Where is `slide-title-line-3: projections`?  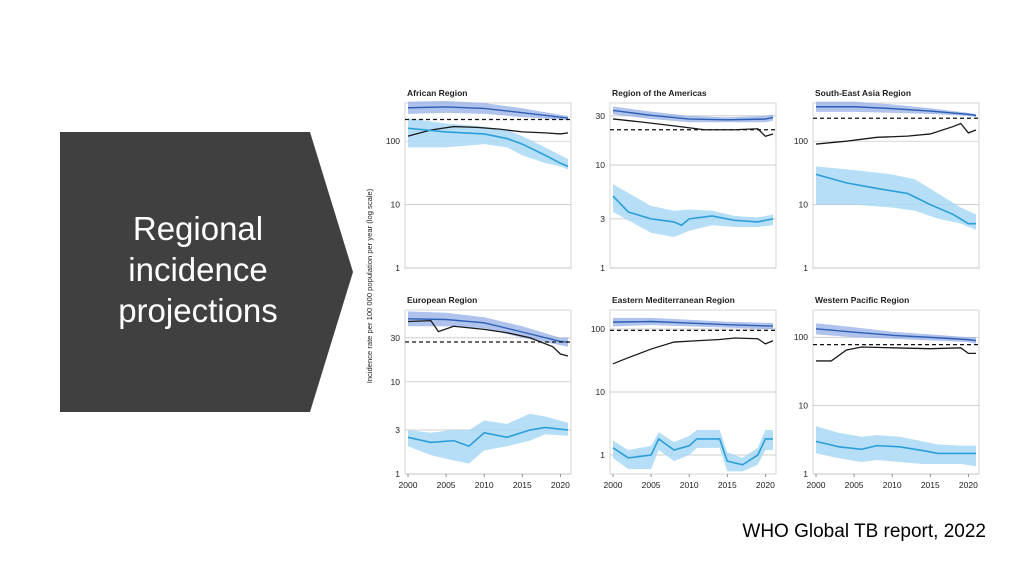 slide-title-line-3: projections is located at coordinates (198, 310).